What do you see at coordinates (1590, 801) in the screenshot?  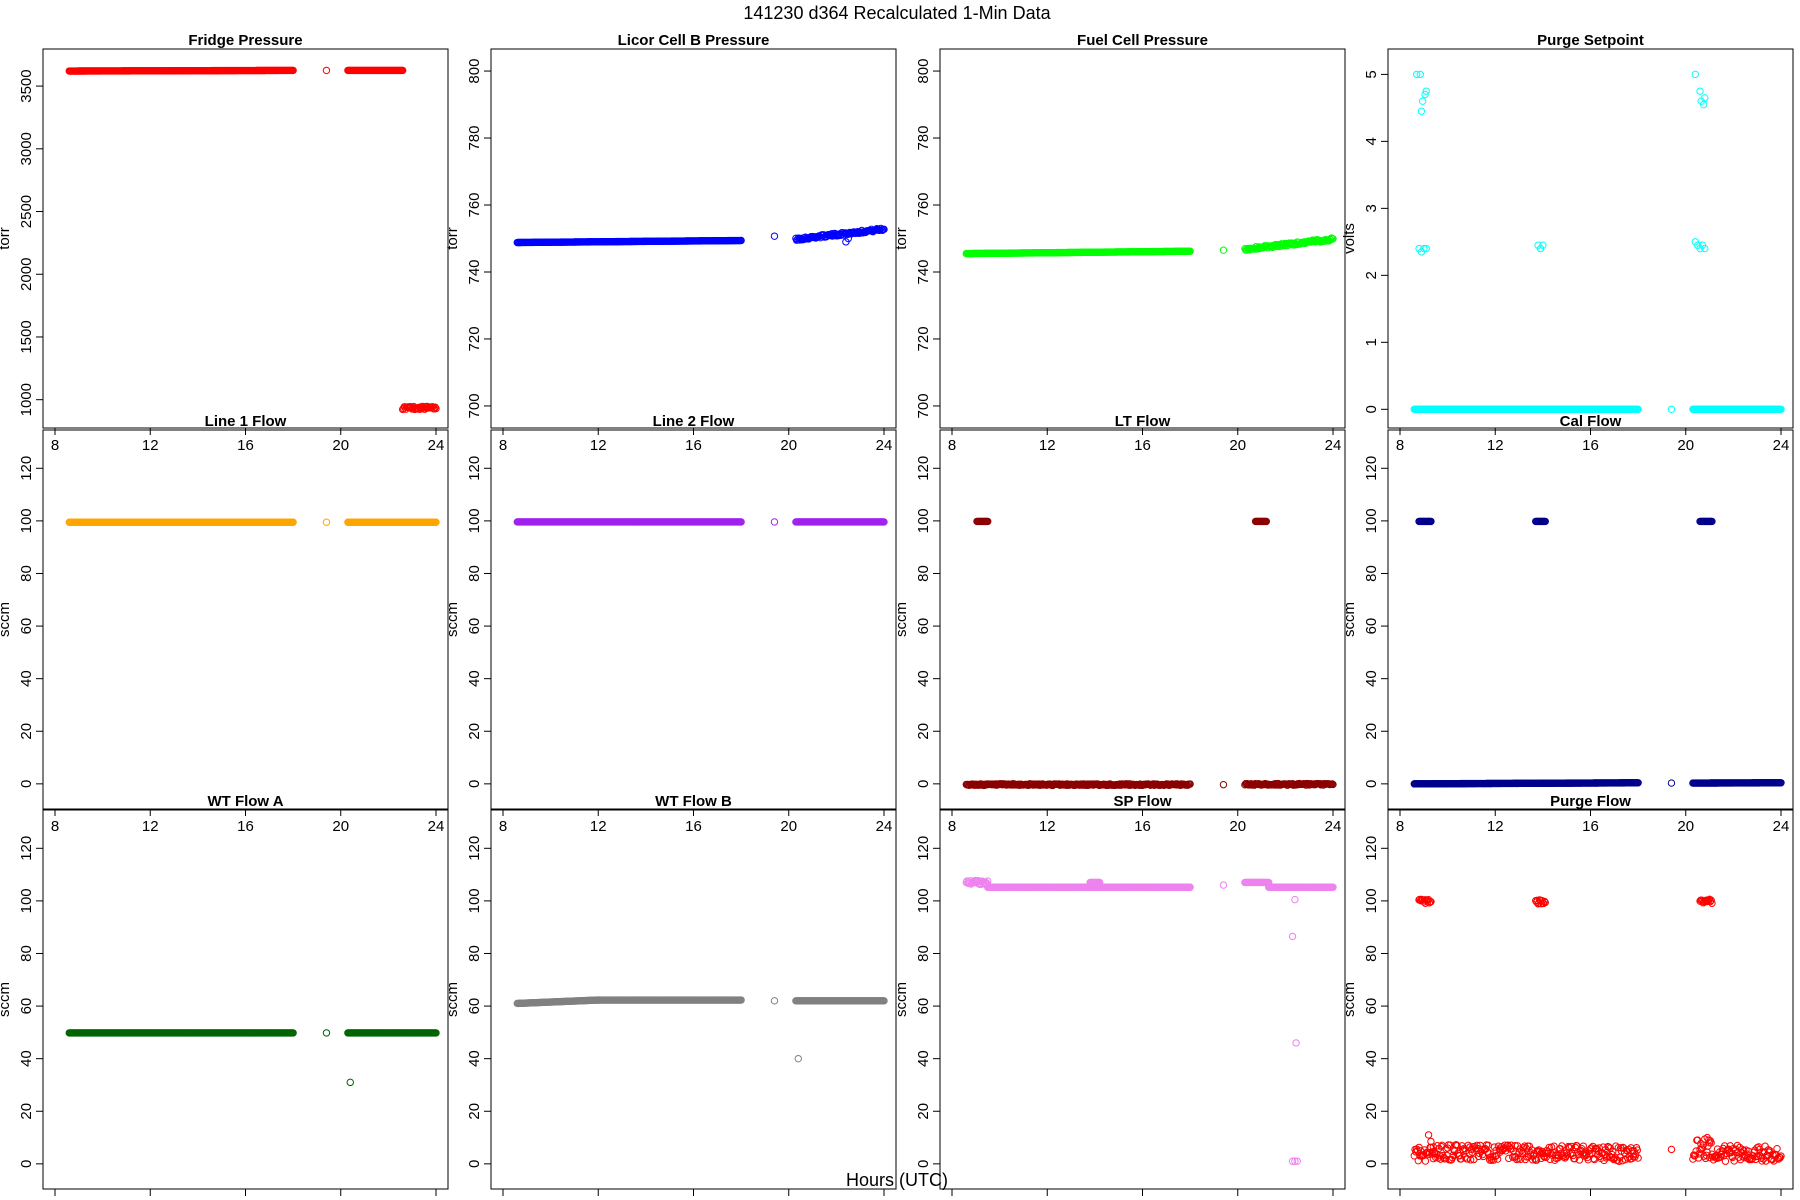 I see `panel-title: Purge Flow` at bounding box center [1590, 801].